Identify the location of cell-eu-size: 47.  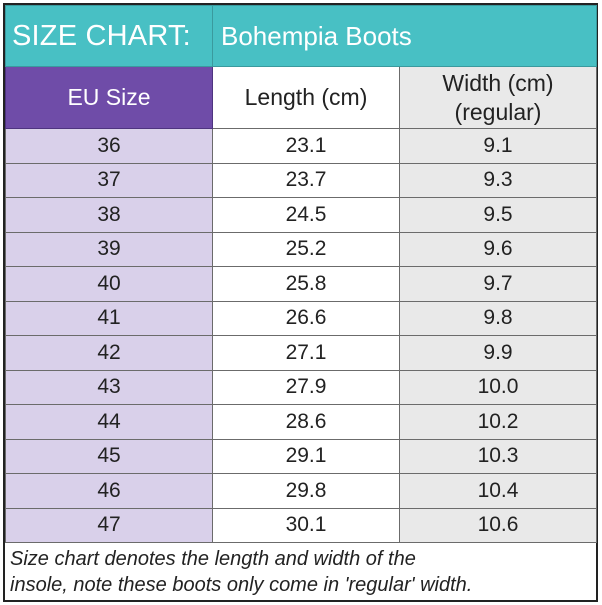
(109, 525).